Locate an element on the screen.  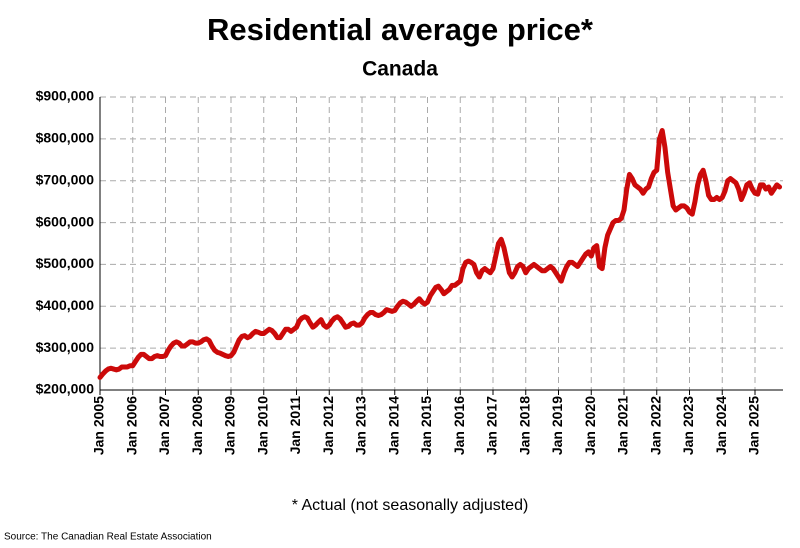
x-tick-label: Jan 2018 is located at coordinates (524, 425).